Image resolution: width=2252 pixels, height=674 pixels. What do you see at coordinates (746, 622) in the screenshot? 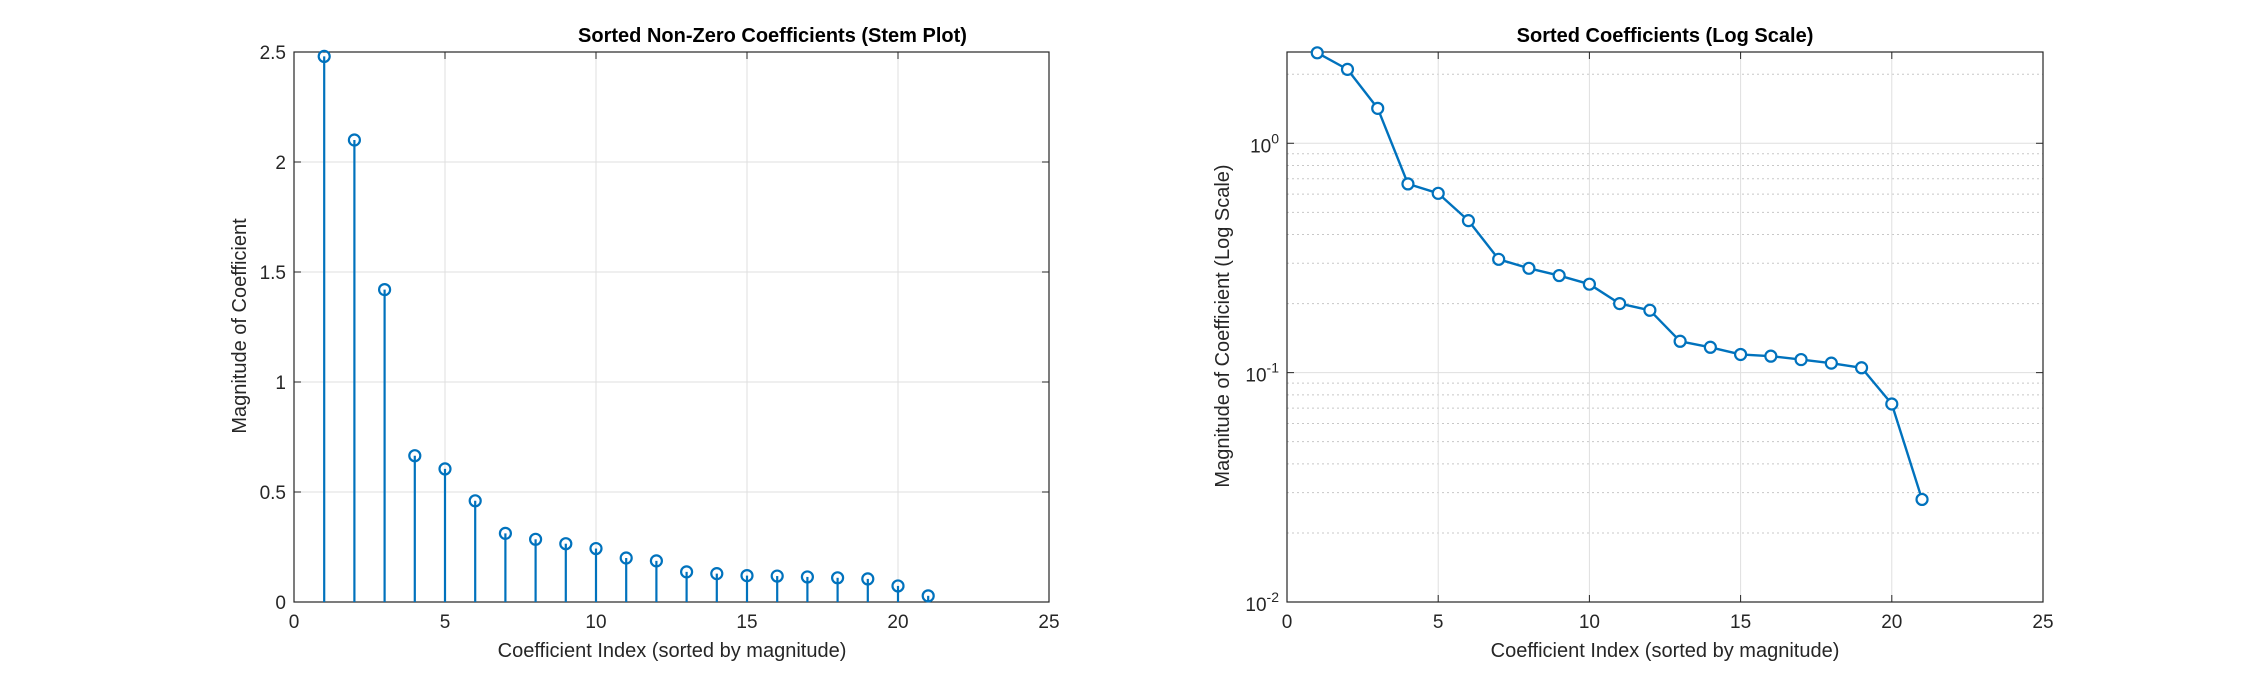
I see `stem-plot-x-tick-label: 15` at bounding box center [746, 622].